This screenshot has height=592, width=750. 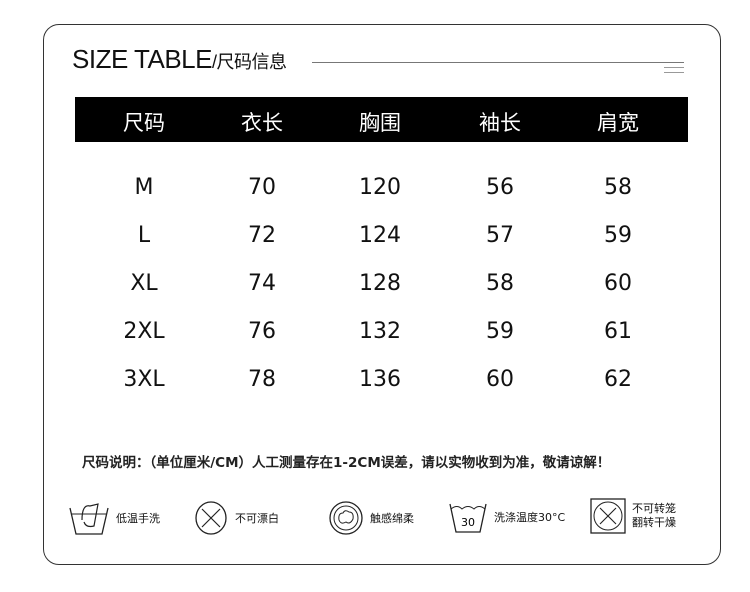 What do you see at coordinates (618, 379) in the screenshot?
I see `table-cell: 62` at bounding box center [618, 379].